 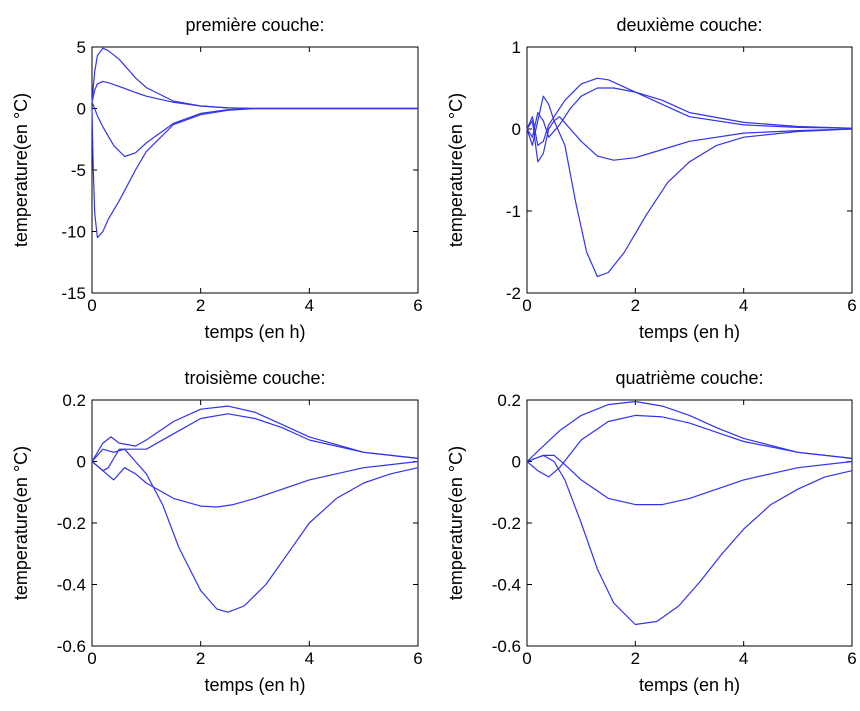 I want to click on chart-title: quatrième couche:, so click(x=689, y=378).